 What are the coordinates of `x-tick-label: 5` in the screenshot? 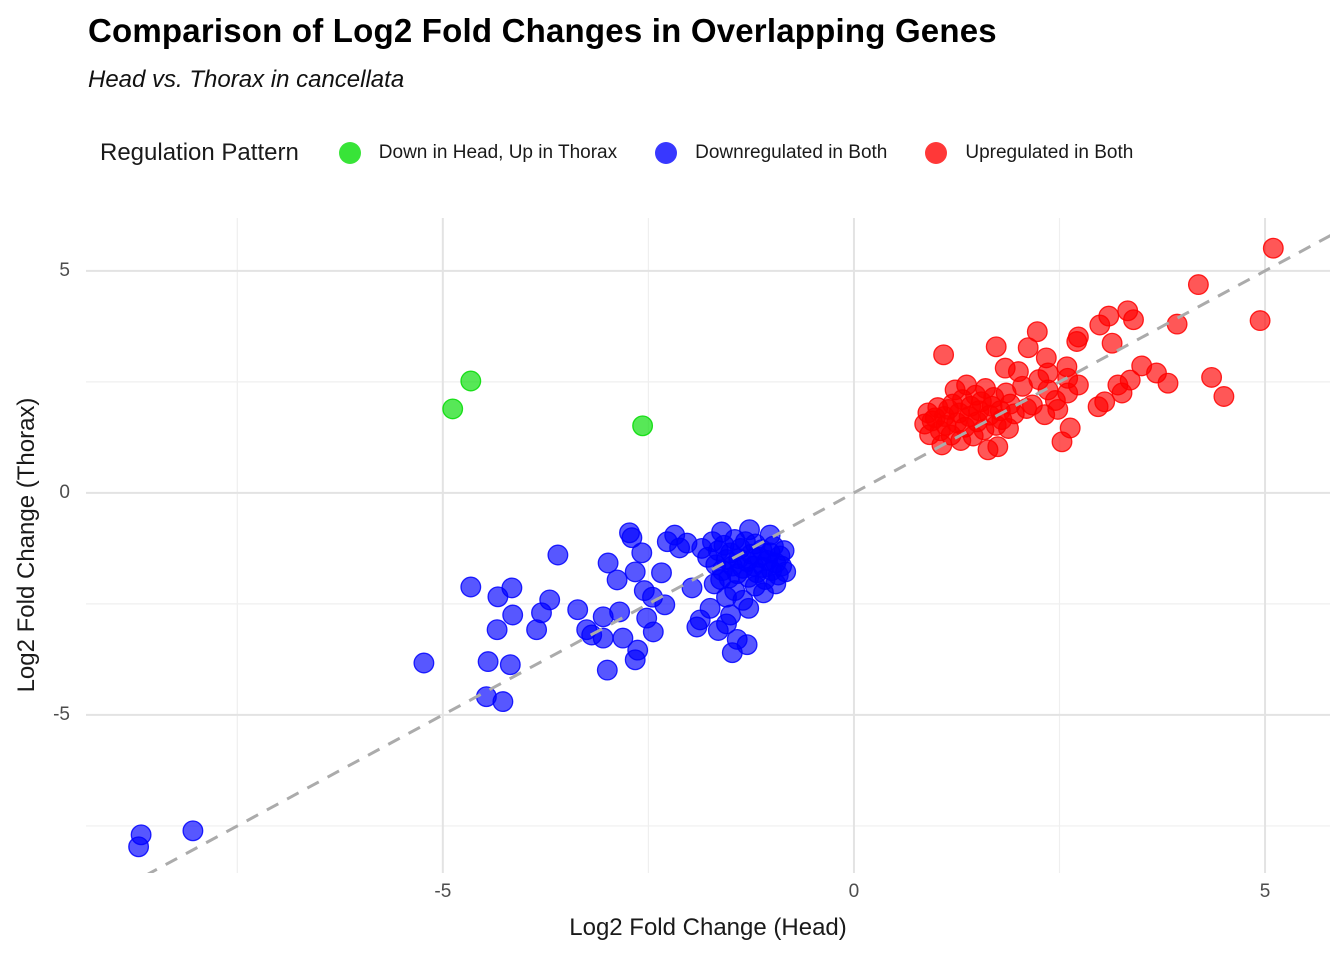 It's located at (1265, 891).